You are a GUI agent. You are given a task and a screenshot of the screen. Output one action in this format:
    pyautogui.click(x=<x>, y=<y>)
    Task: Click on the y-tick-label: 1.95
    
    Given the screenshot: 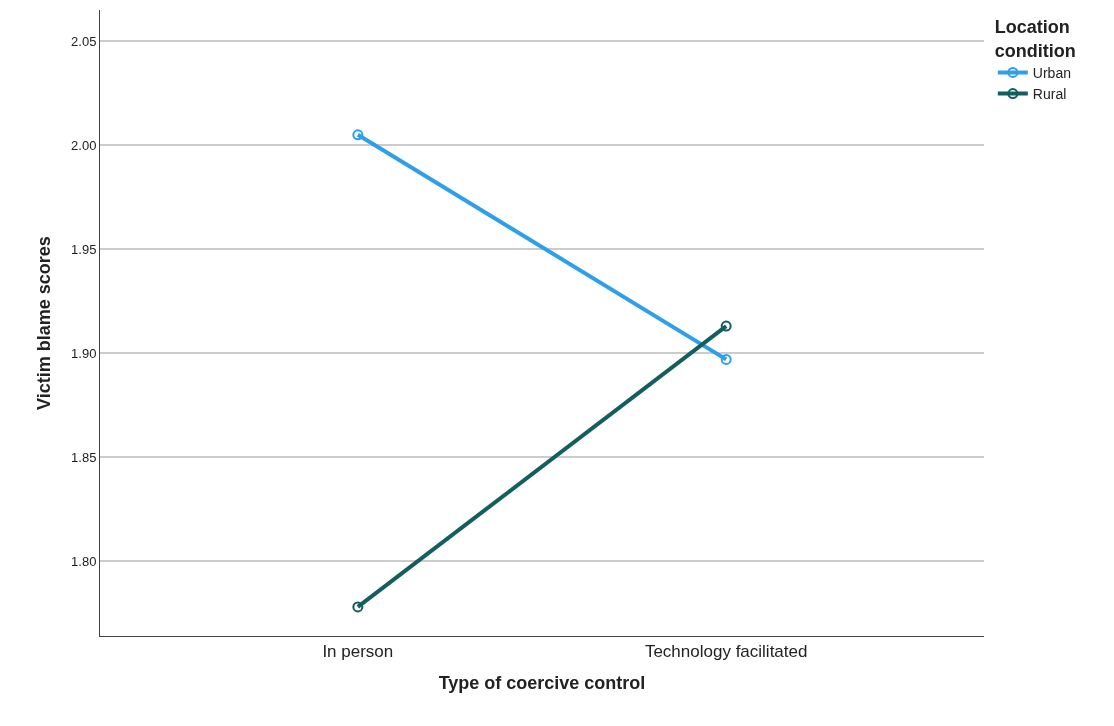 What is the action you would take?
    pyautogui.click(x=84, y=249)
    